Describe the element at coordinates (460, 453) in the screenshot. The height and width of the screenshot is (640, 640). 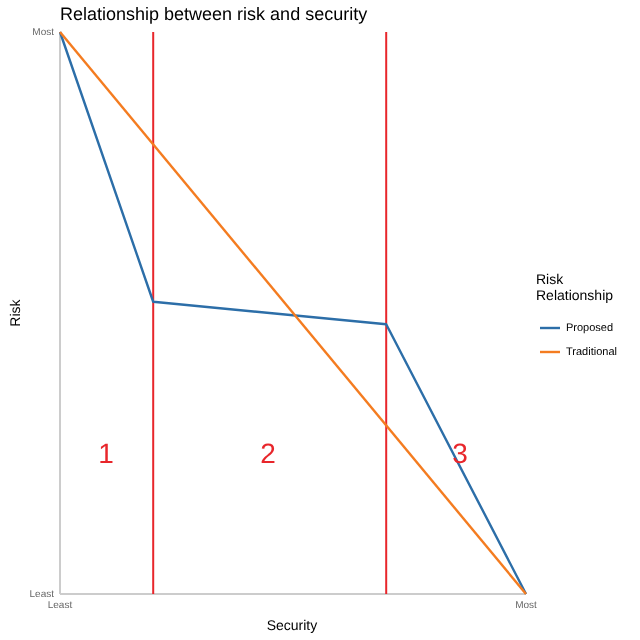
I see `annotation: 3` at that location.